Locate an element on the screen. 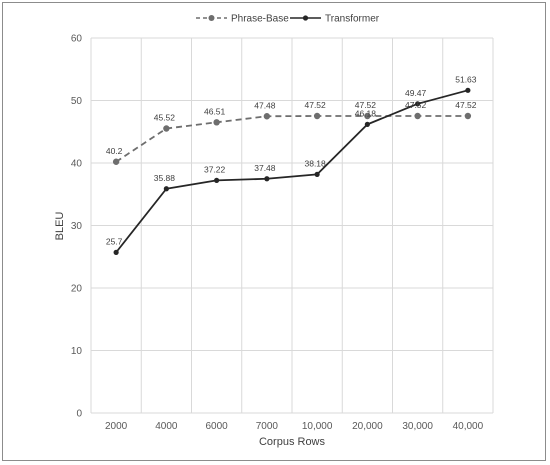 The height and width of the screenshot is (465, 550). transformer-data-label: 46.18 is located at coordinates (366, 113).